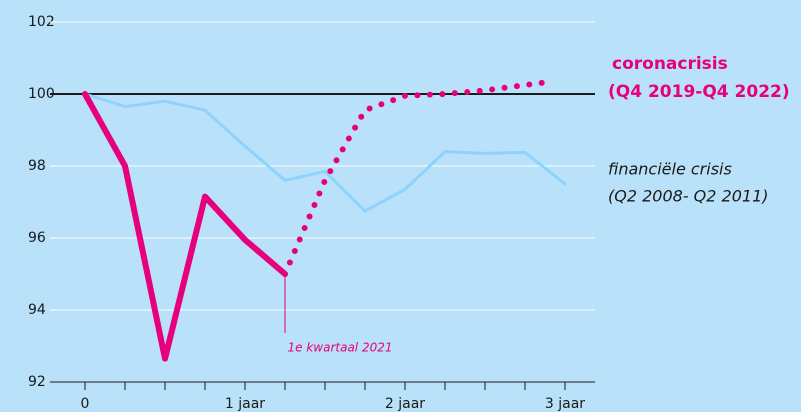 The width and height of the screenshot is (801, 412). What do you see at coordinates (41, 22) in the screenshot?
I see `y-tick-label: 102` at bounding box center [41, 22].